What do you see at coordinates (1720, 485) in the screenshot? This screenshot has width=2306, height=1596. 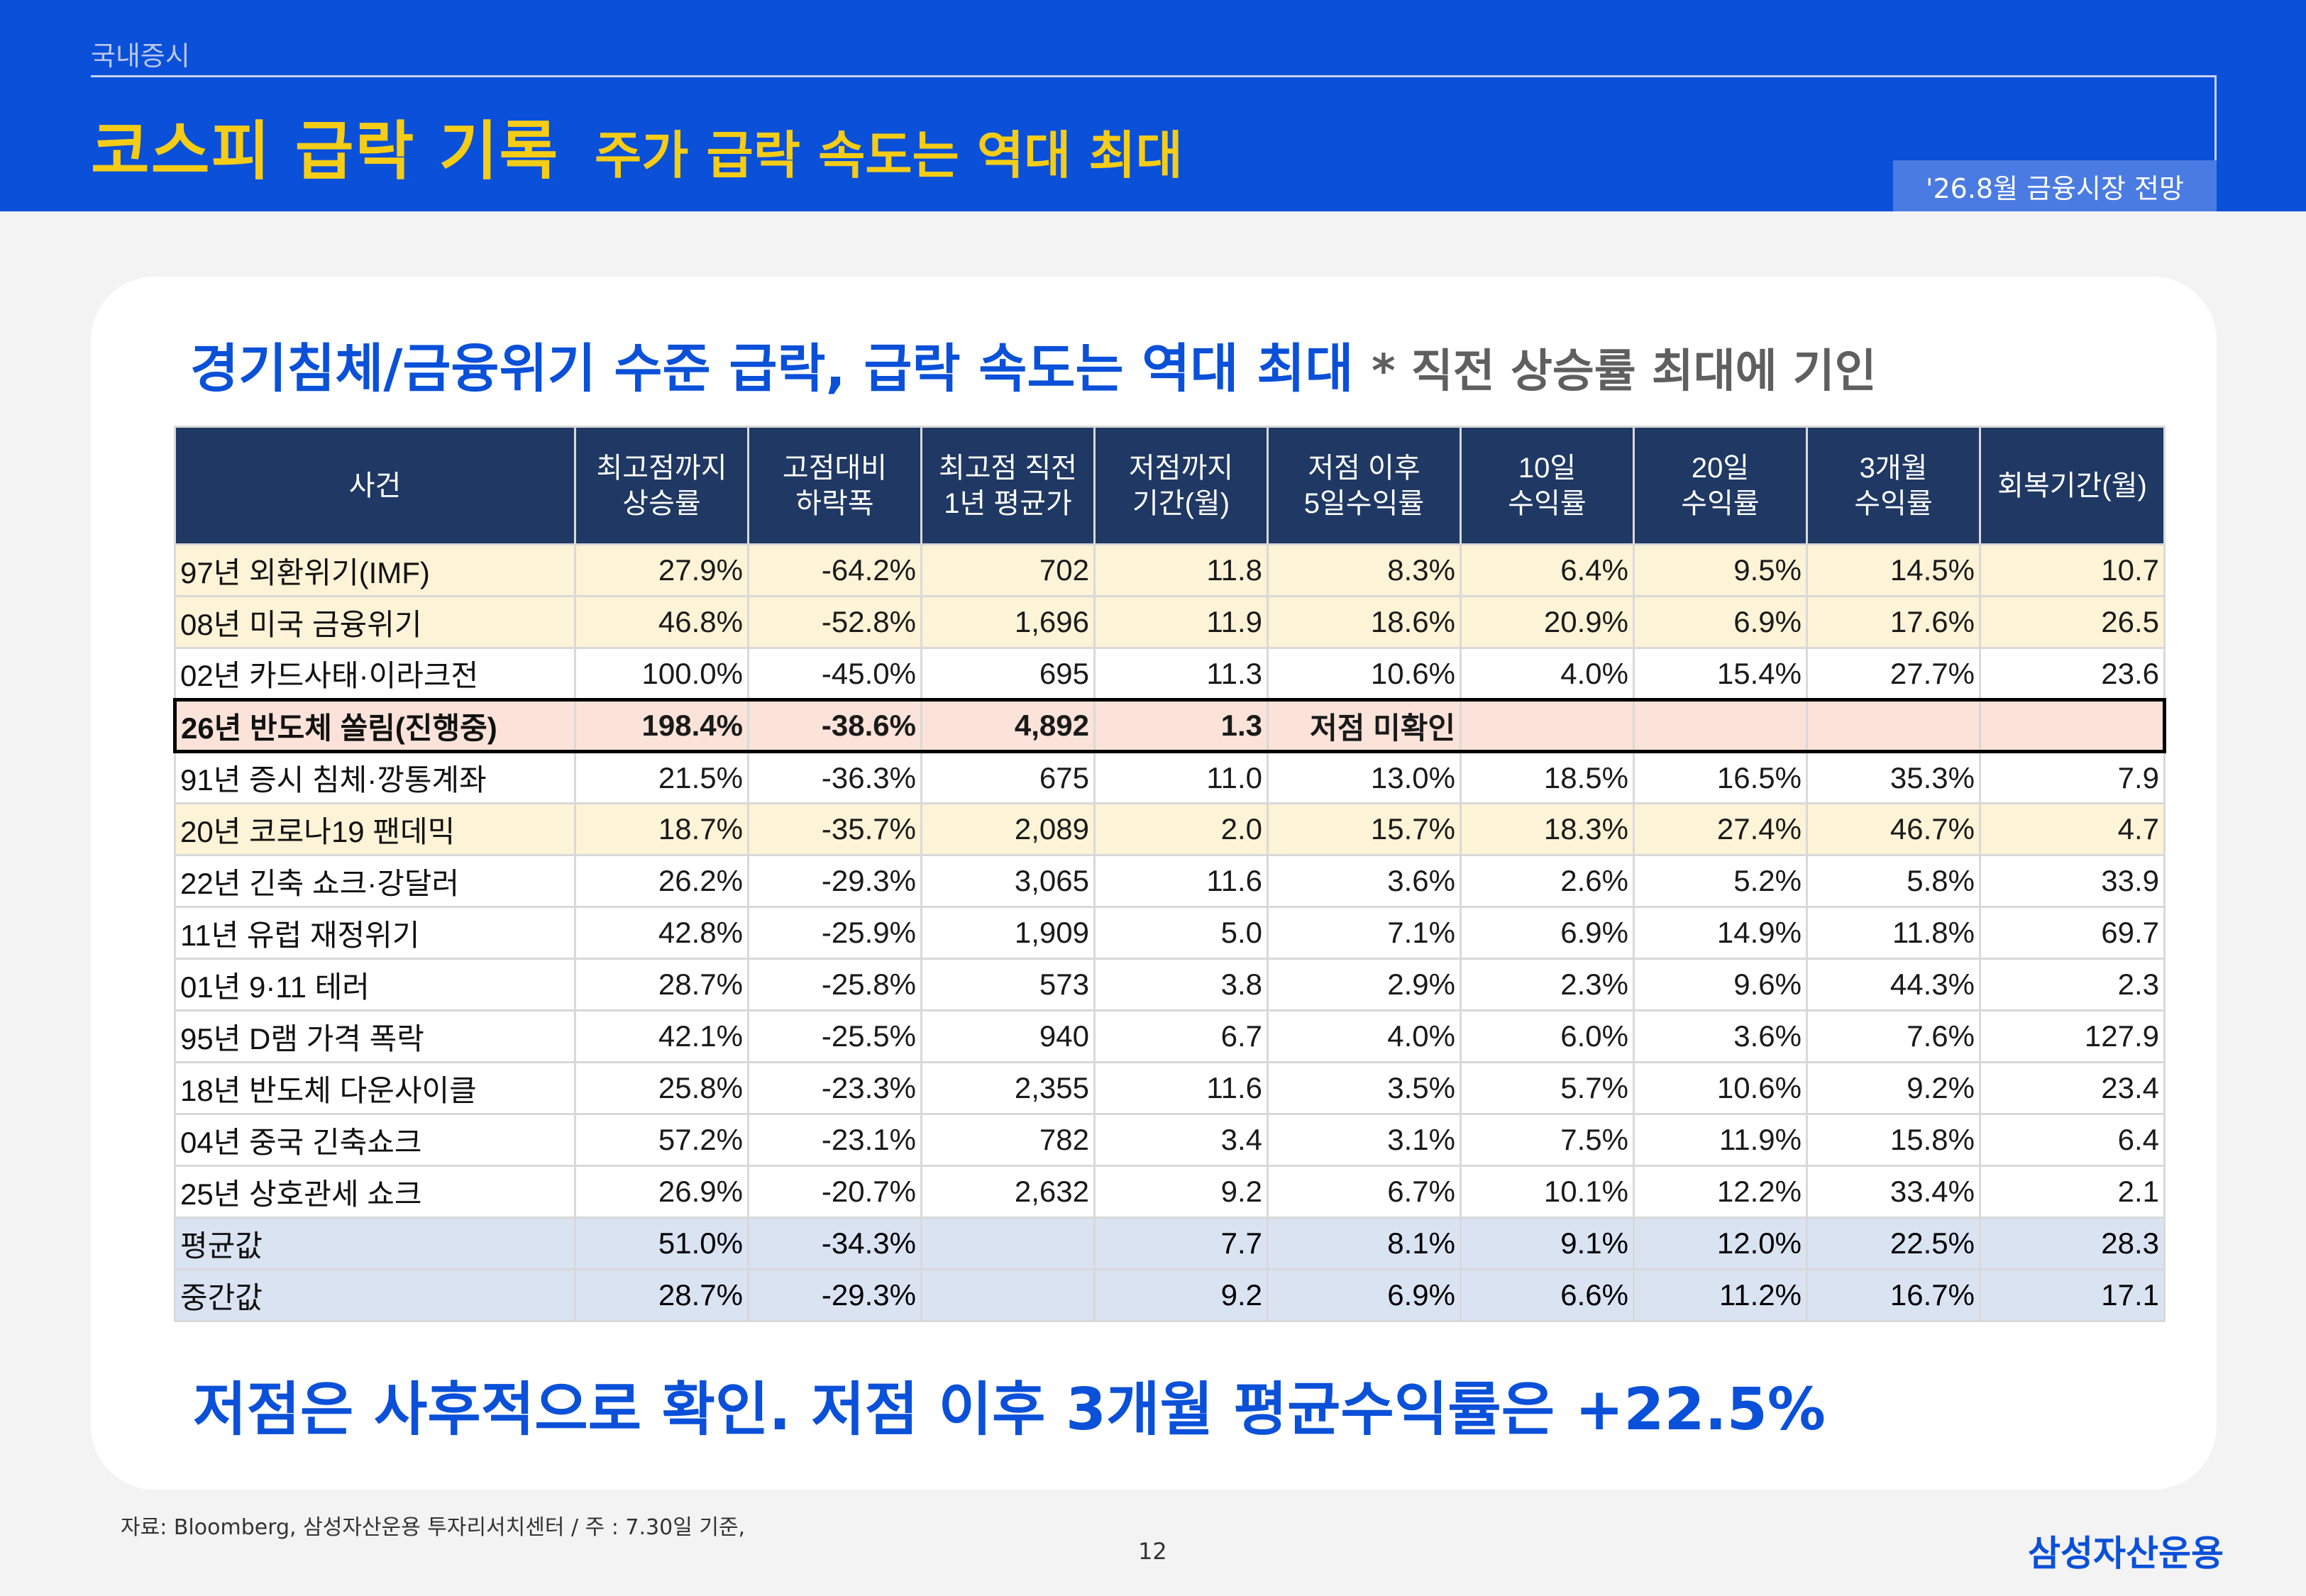 I see `column-header: 20일 수익률` at bounding box center [1720, 485].